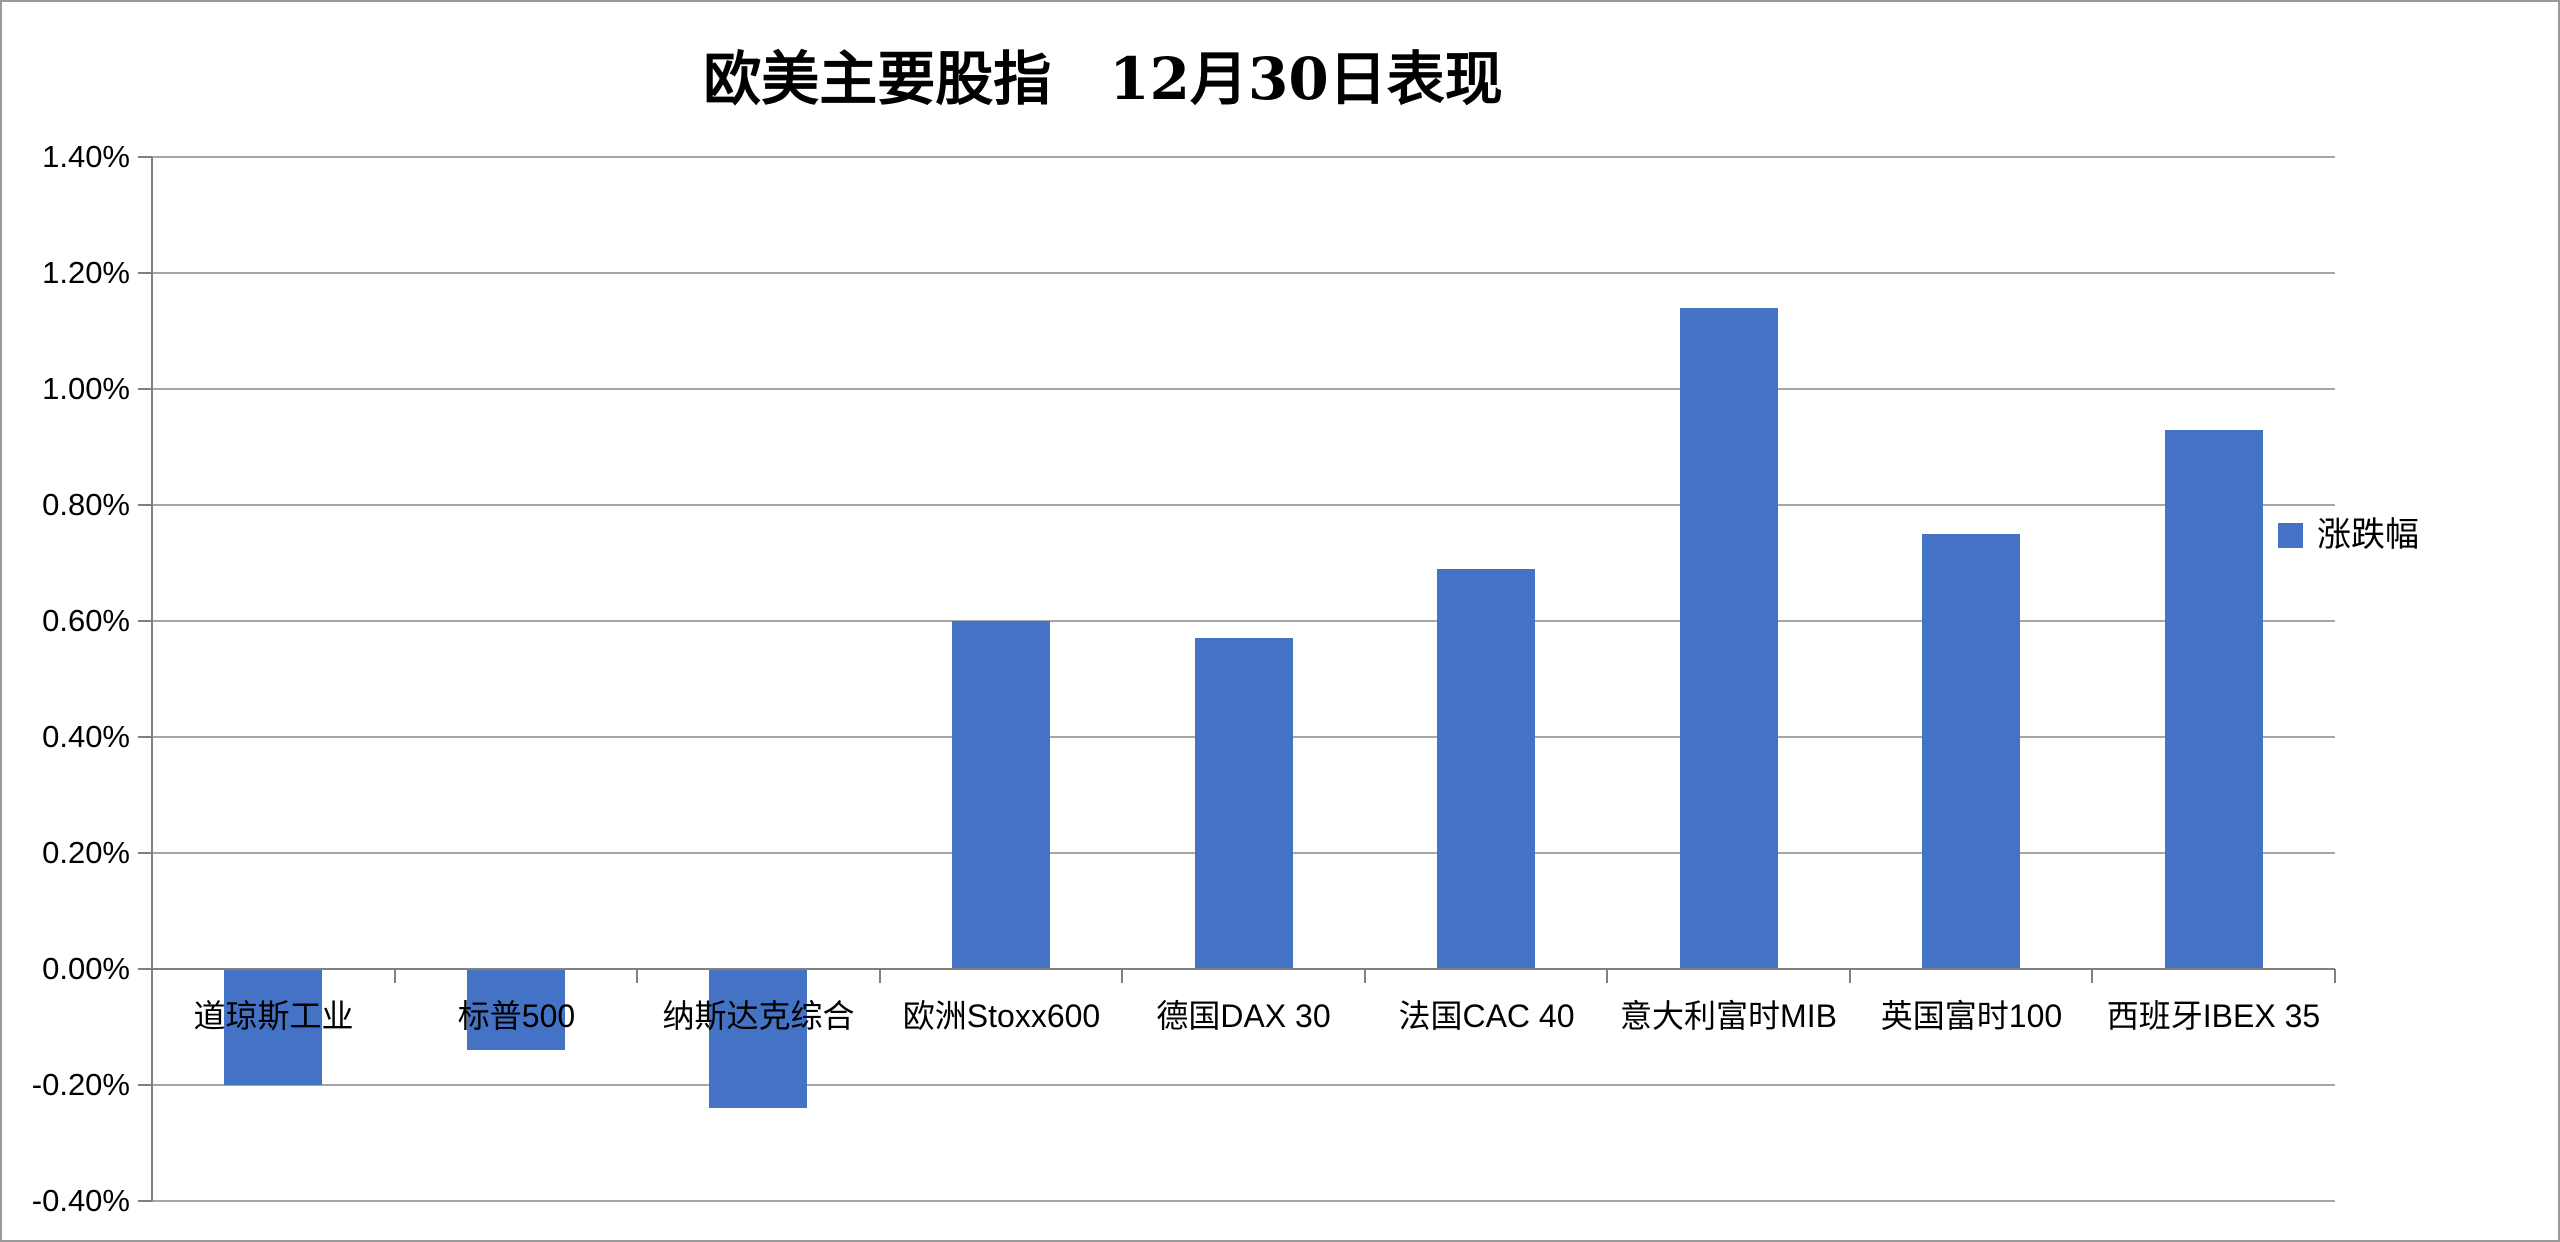  What do you see at coordinates (86, 852) in the screenshot?
I see `y-axis-tick-label: 0.20%` at bounding box center [86, 852].